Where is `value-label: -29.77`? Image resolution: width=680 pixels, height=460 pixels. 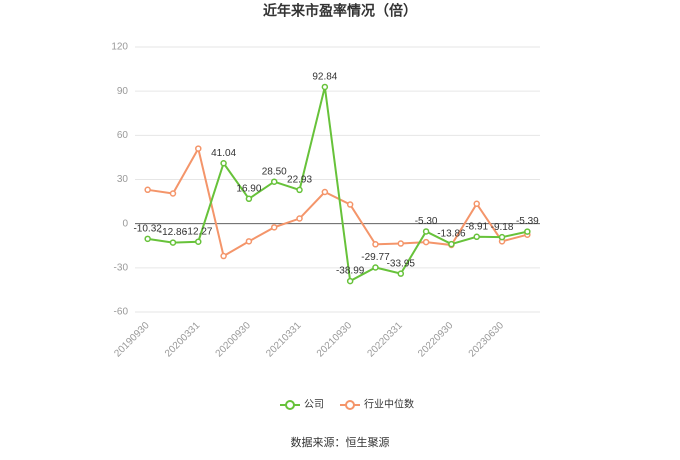 value-label: -29.77 is located at coordinates (375, 257).